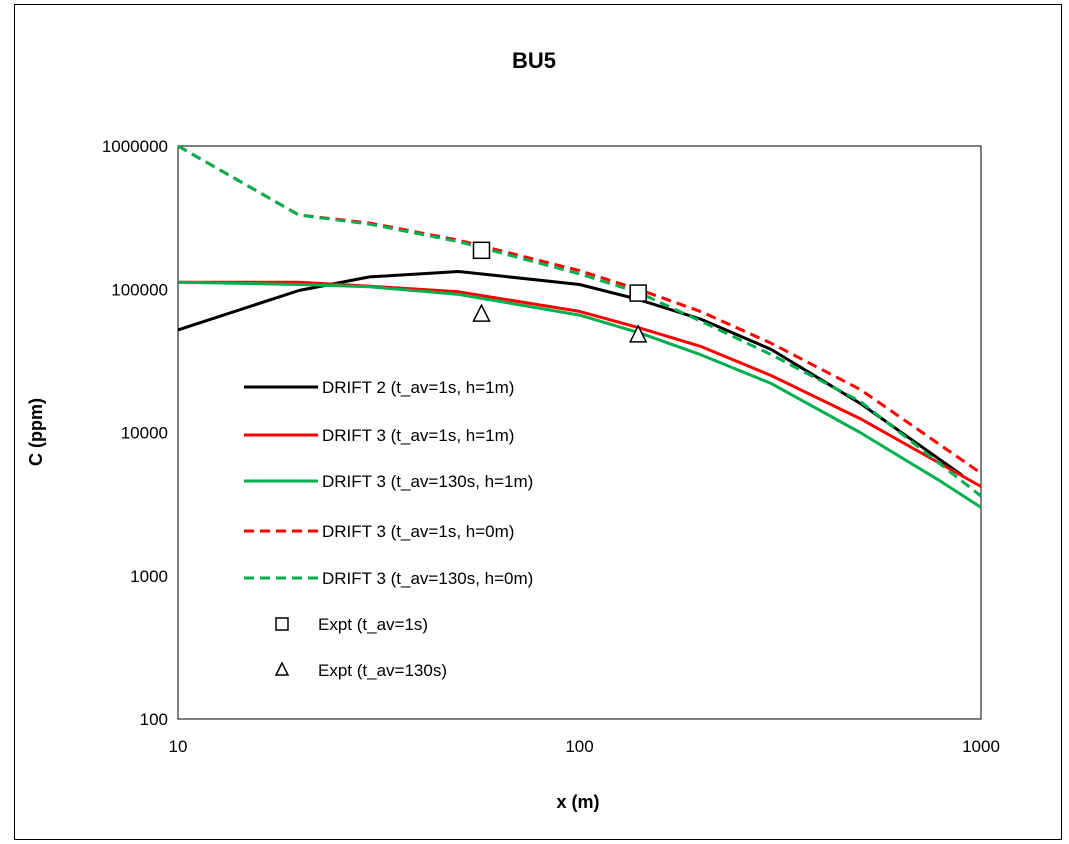 The image size is (1069, 844). I want to click on y-tick-label: 1000, so click(149, 576).